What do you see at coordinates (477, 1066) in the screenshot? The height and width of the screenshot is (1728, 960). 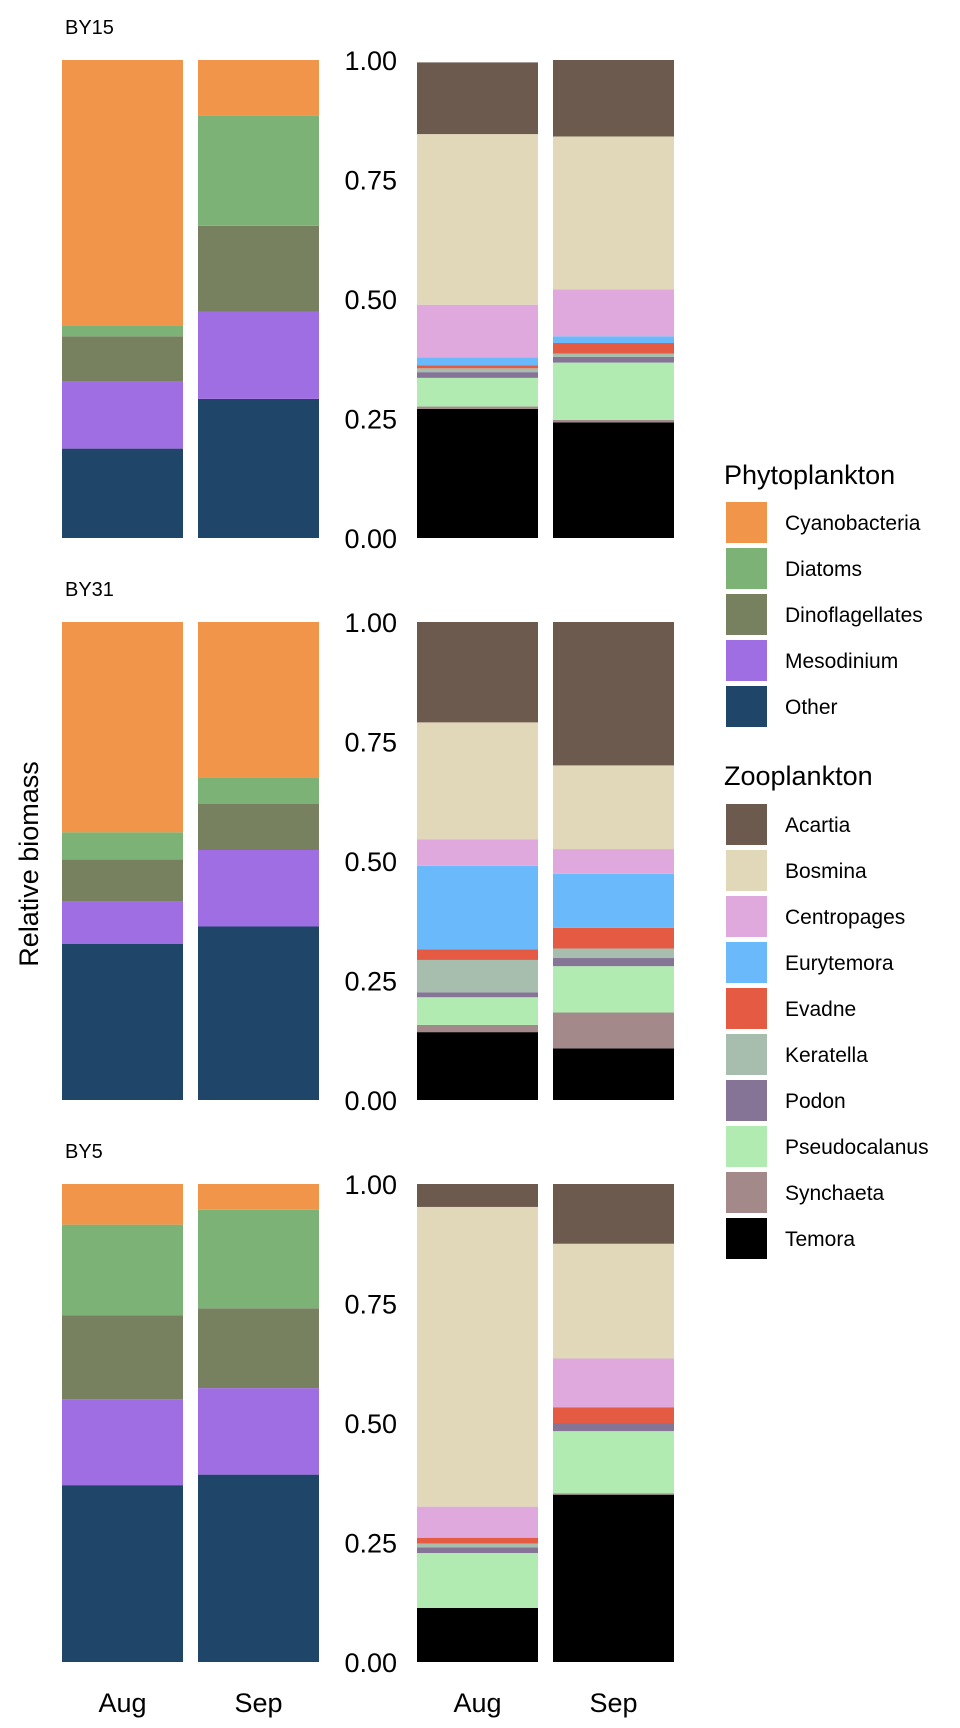 I see `bar-by31-zoo-aug-temora` at bounding box center [477, 1066].